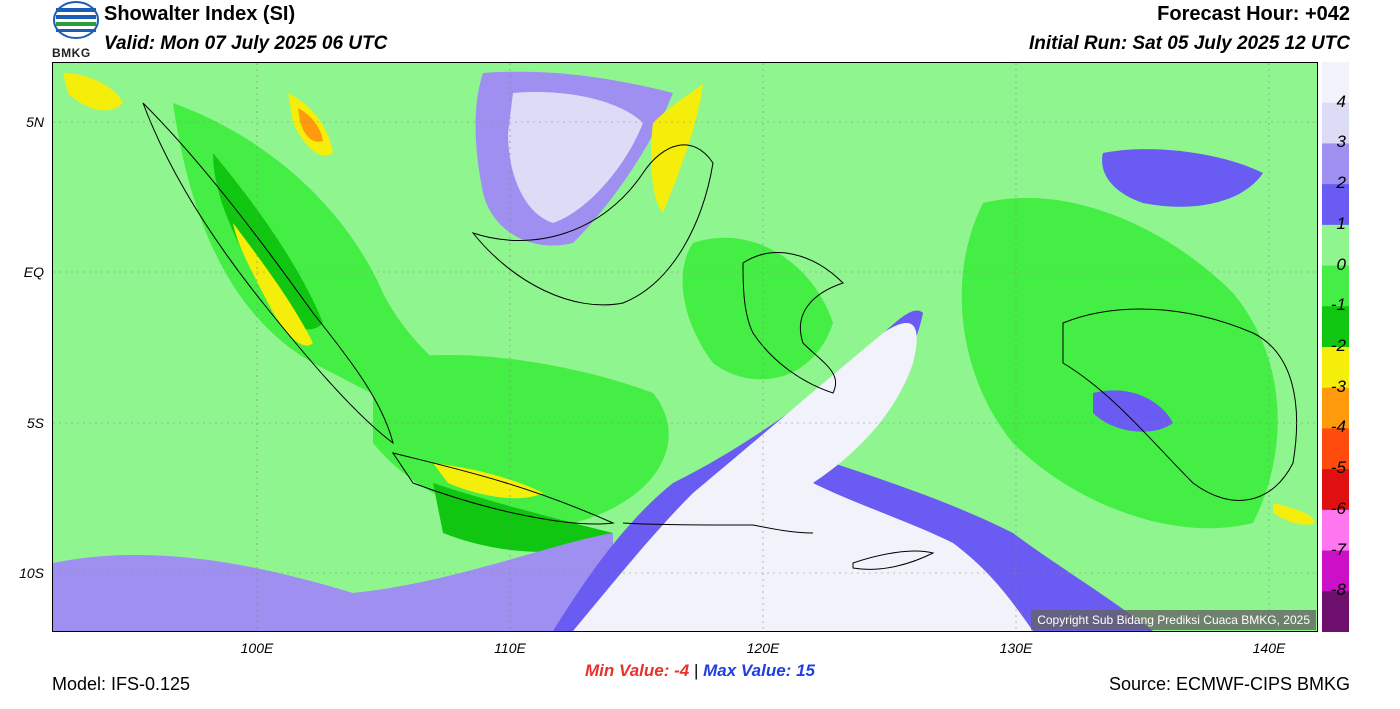 Image resolution: width=1400 pixels, height=709 pixels. What do you see at coordinates (718, 528) in the screenshot?
I see `coastline-lesser-sunda` at bounding box center [718, 528].